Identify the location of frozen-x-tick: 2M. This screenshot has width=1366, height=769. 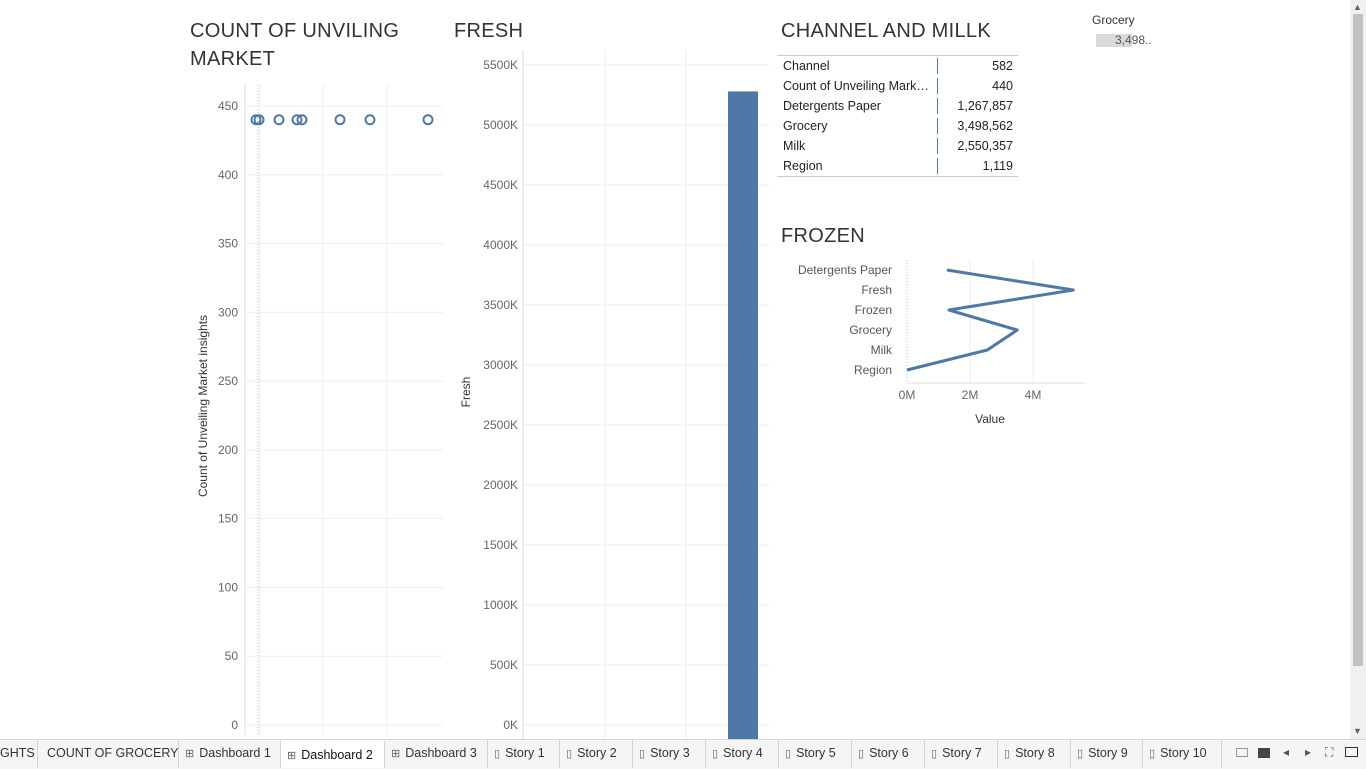
(970, 395).